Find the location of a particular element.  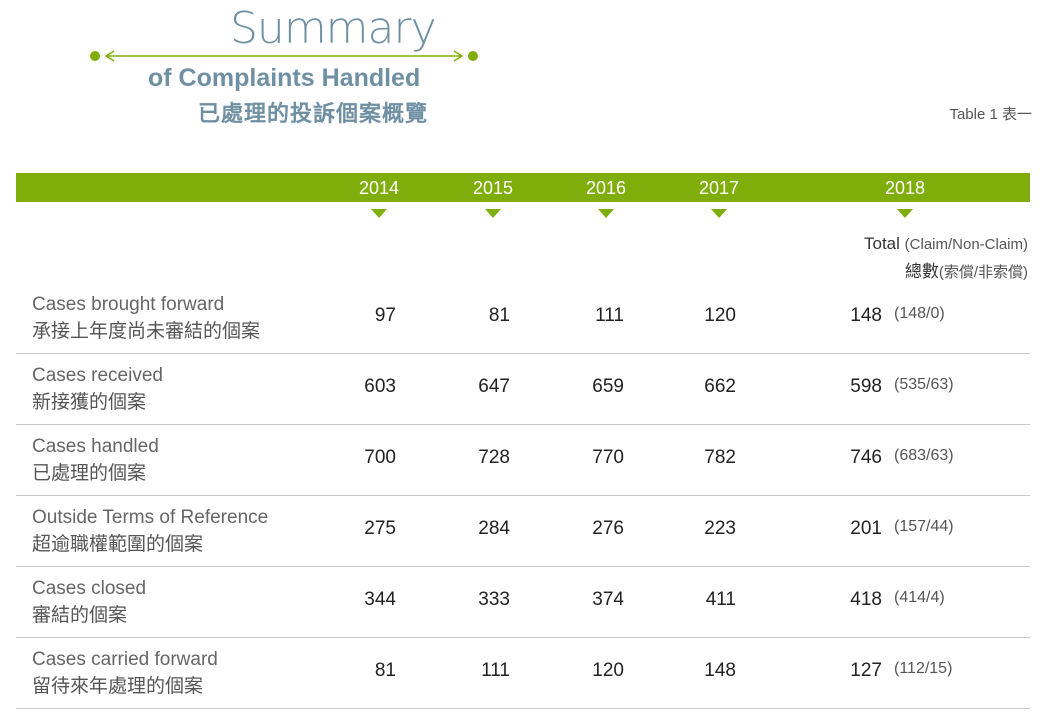

cell-2017: 120 is located at coordinates (720, 315).